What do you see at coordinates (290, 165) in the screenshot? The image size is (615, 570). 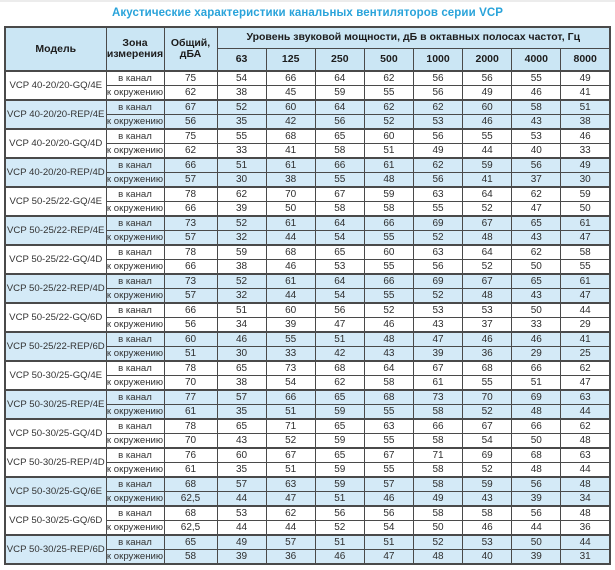 I see `band-level-cell: 61` at bounding box center [290, 165].